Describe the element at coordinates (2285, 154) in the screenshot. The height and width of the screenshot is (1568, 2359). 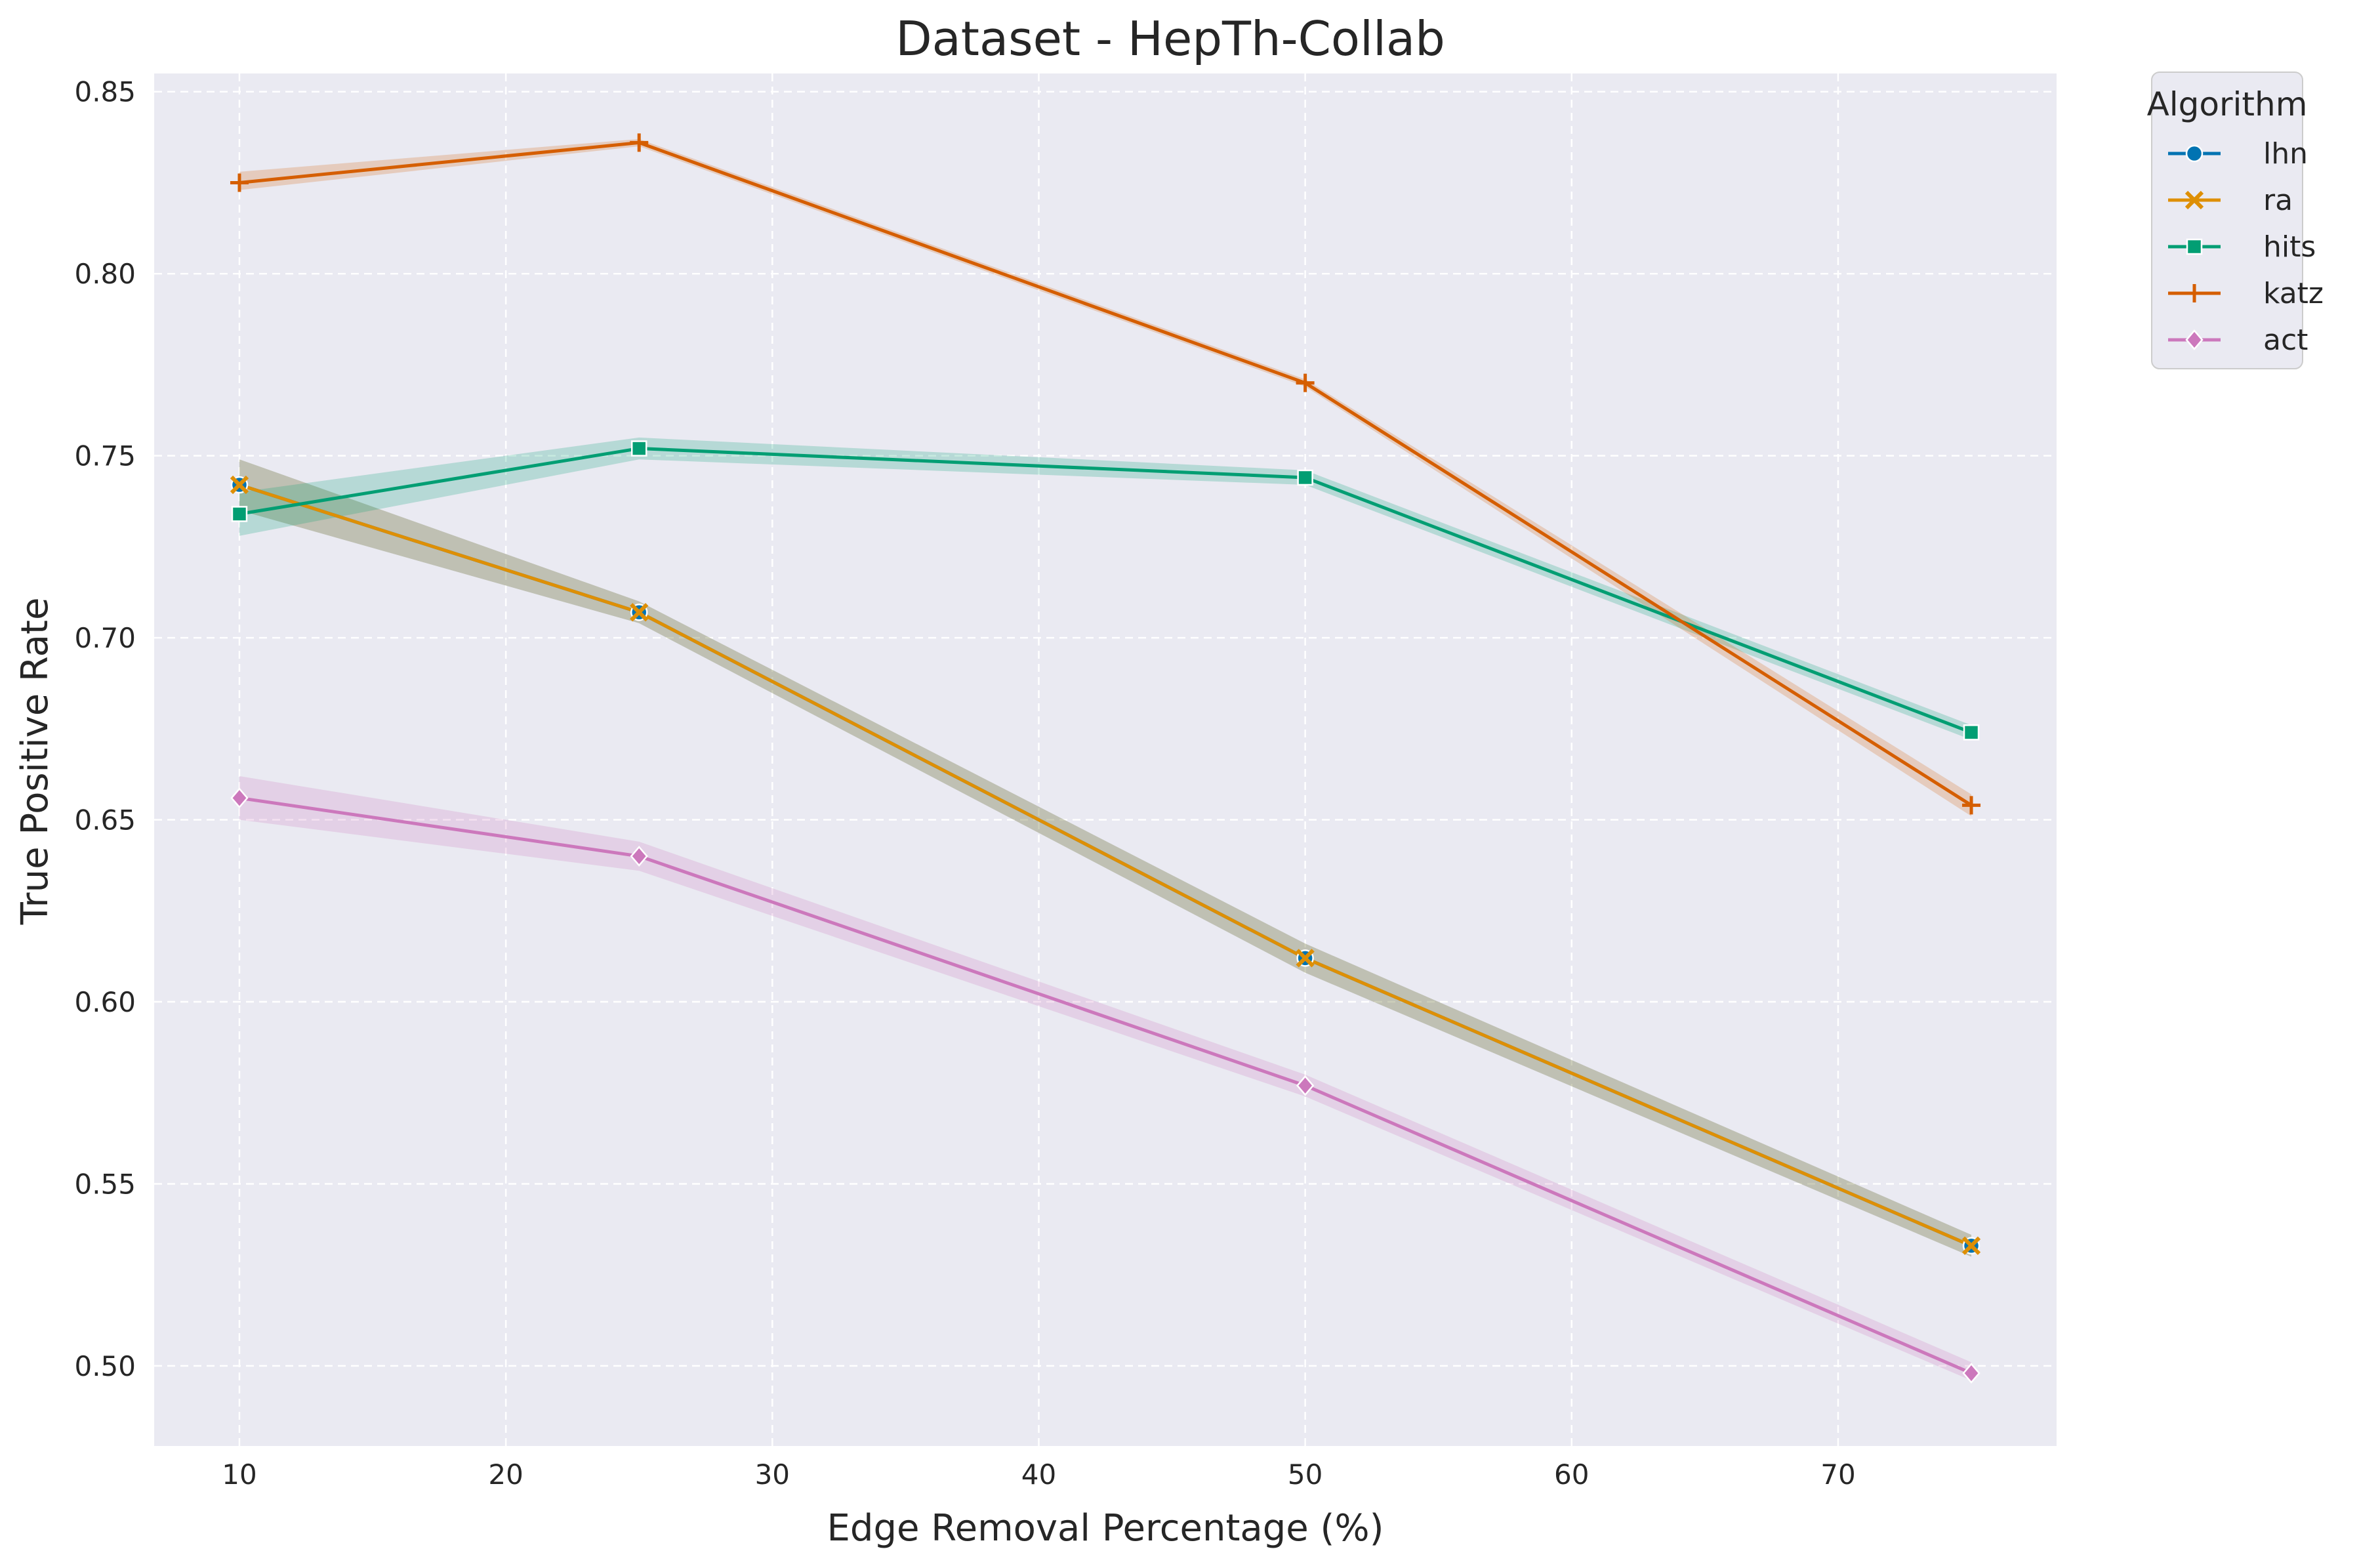
I see `legend-label-lhn: lhn` at that location.